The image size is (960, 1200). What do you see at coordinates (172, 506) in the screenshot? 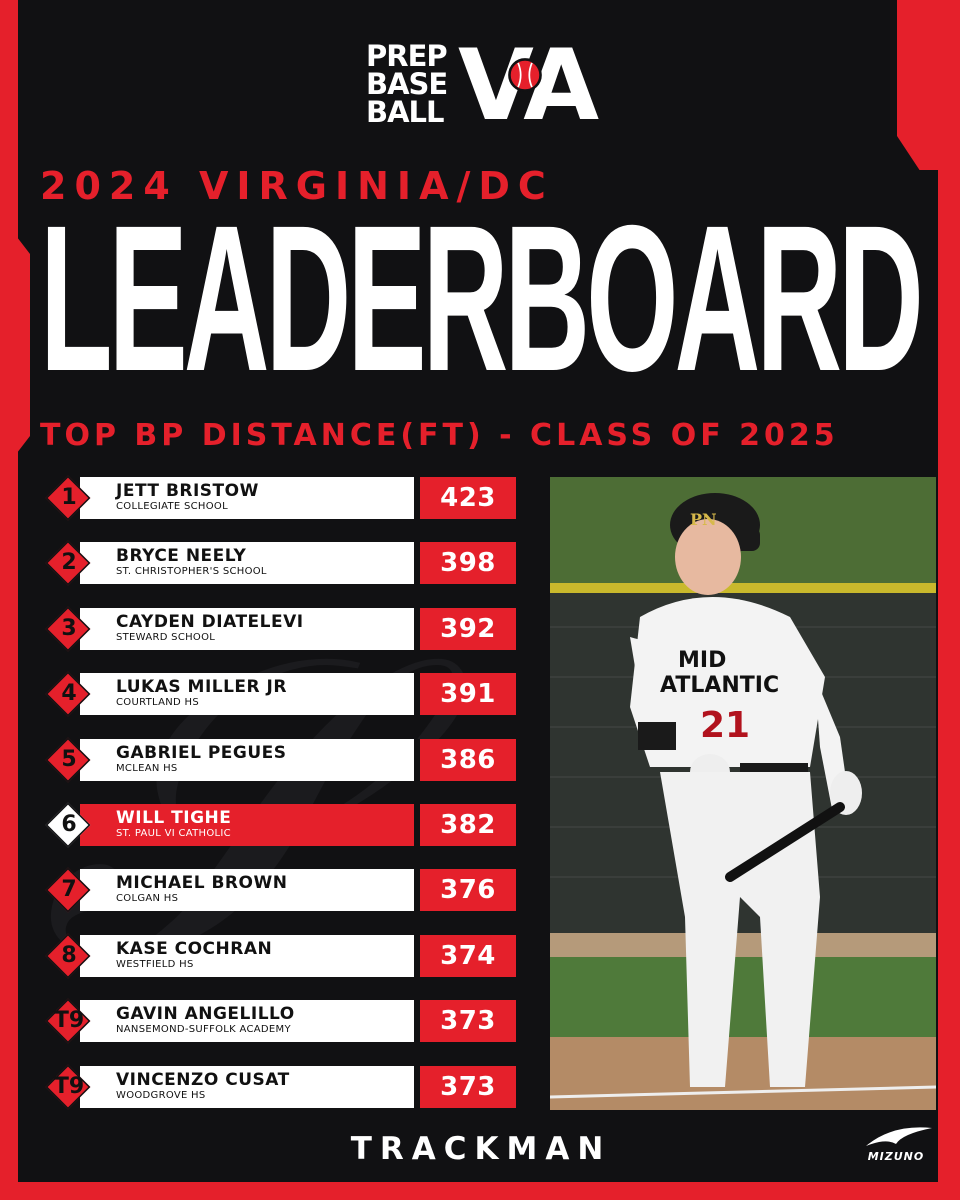
I see `player-school: COLLEGIATE SCHOOL` at bounding box center [172, 506].